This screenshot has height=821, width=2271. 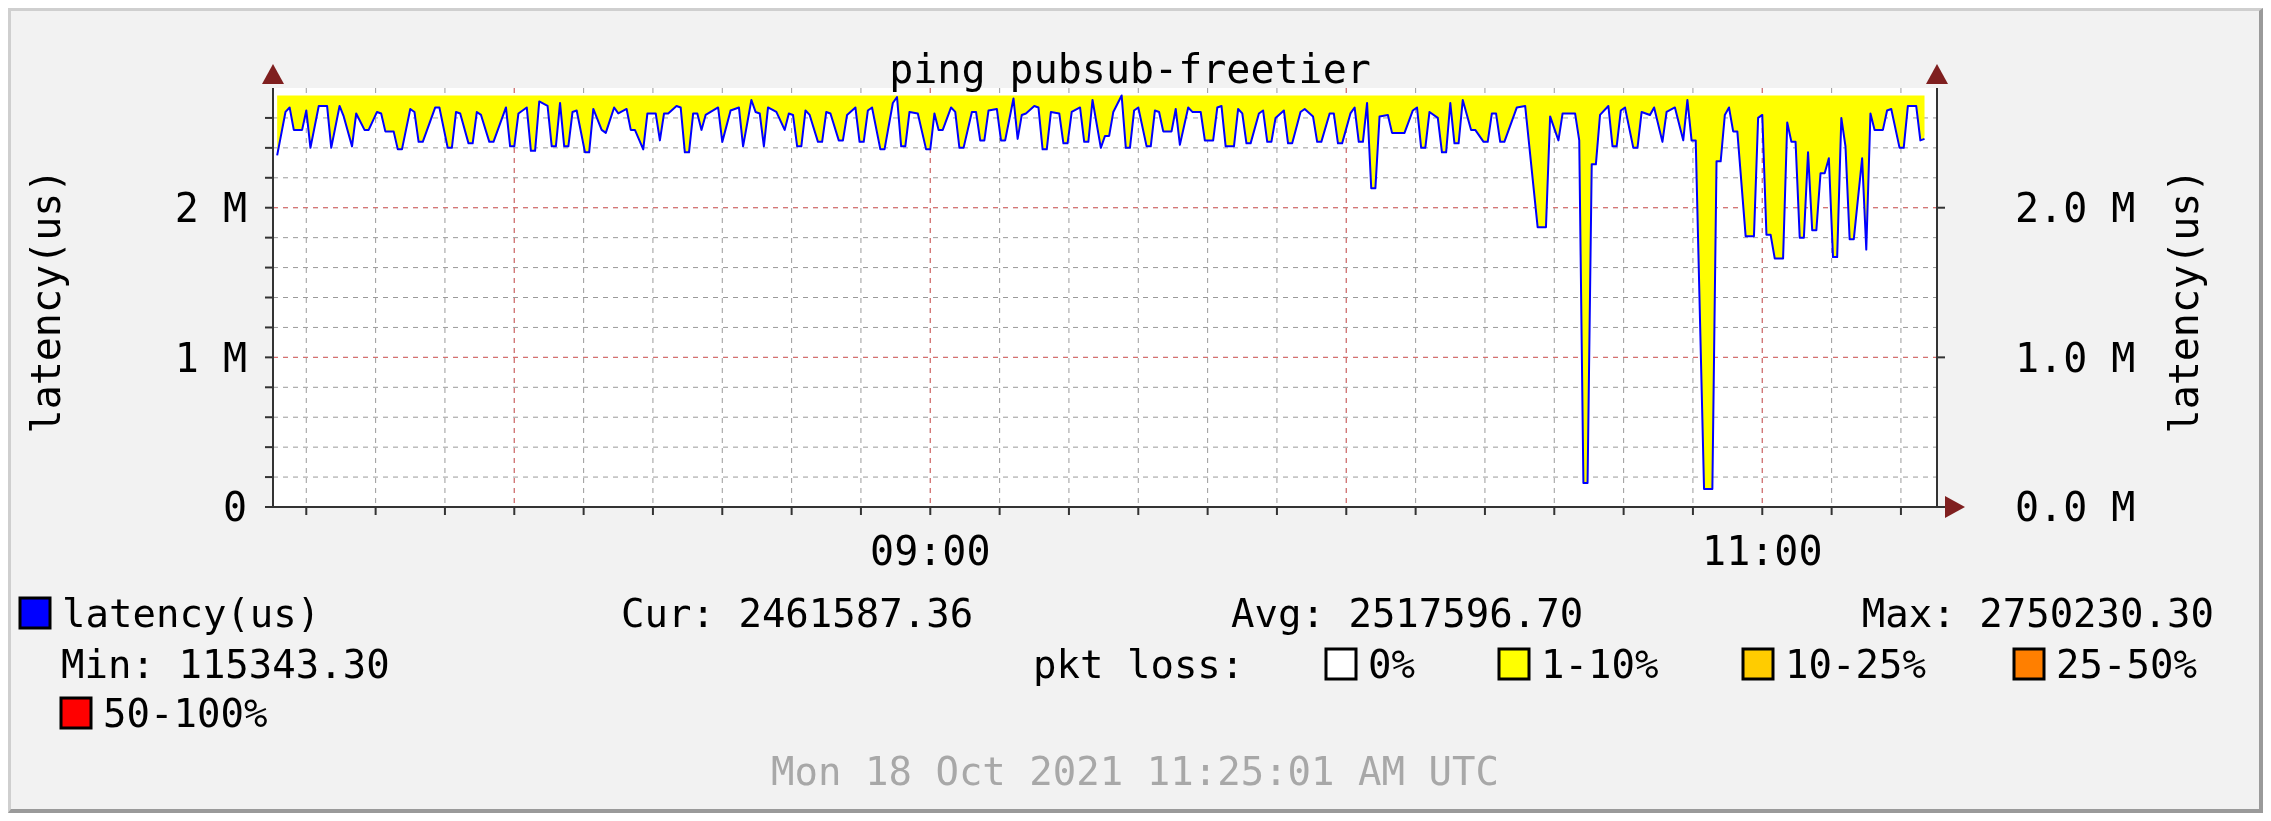 I want to click on y-tick-label: 0, so click(x=234, y=507).